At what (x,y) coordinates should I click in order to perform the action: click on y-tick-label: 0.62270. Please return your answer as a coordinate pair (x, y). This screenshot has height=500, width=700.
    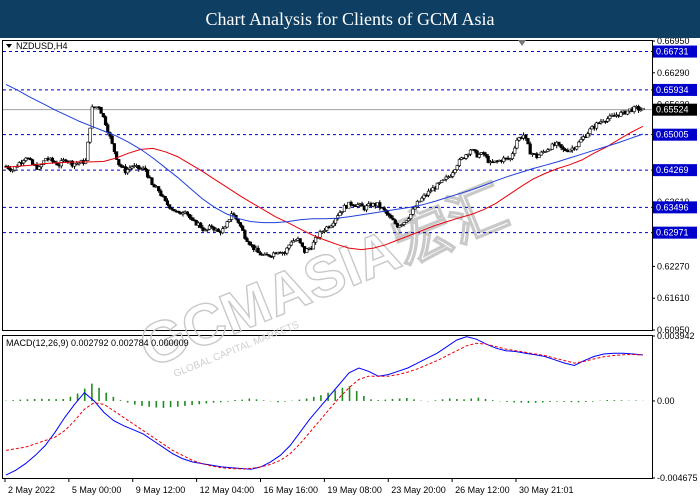
    Looking at the image, I should click on (673, 266).